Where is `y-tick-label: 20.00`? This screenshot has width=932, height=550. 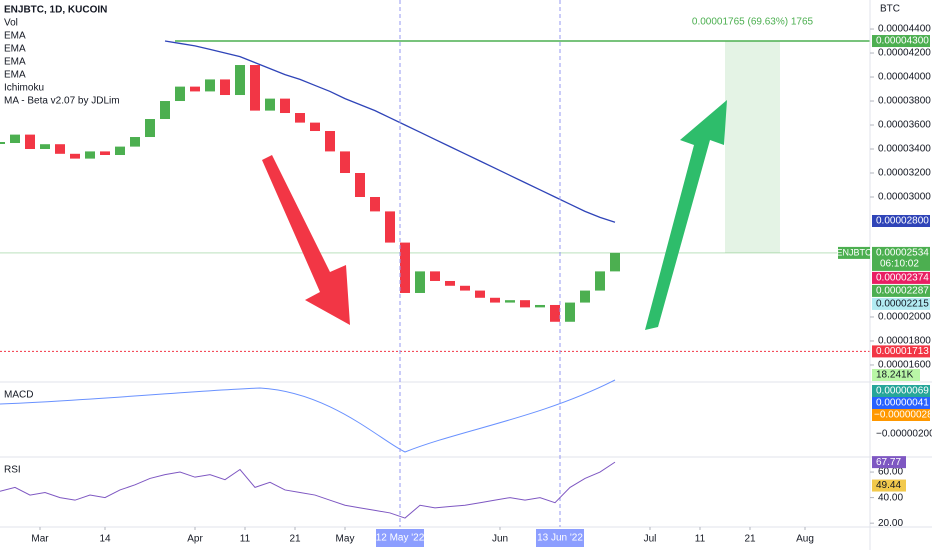
y-tick-label: 20.00 is located at coordinates (890, 523).